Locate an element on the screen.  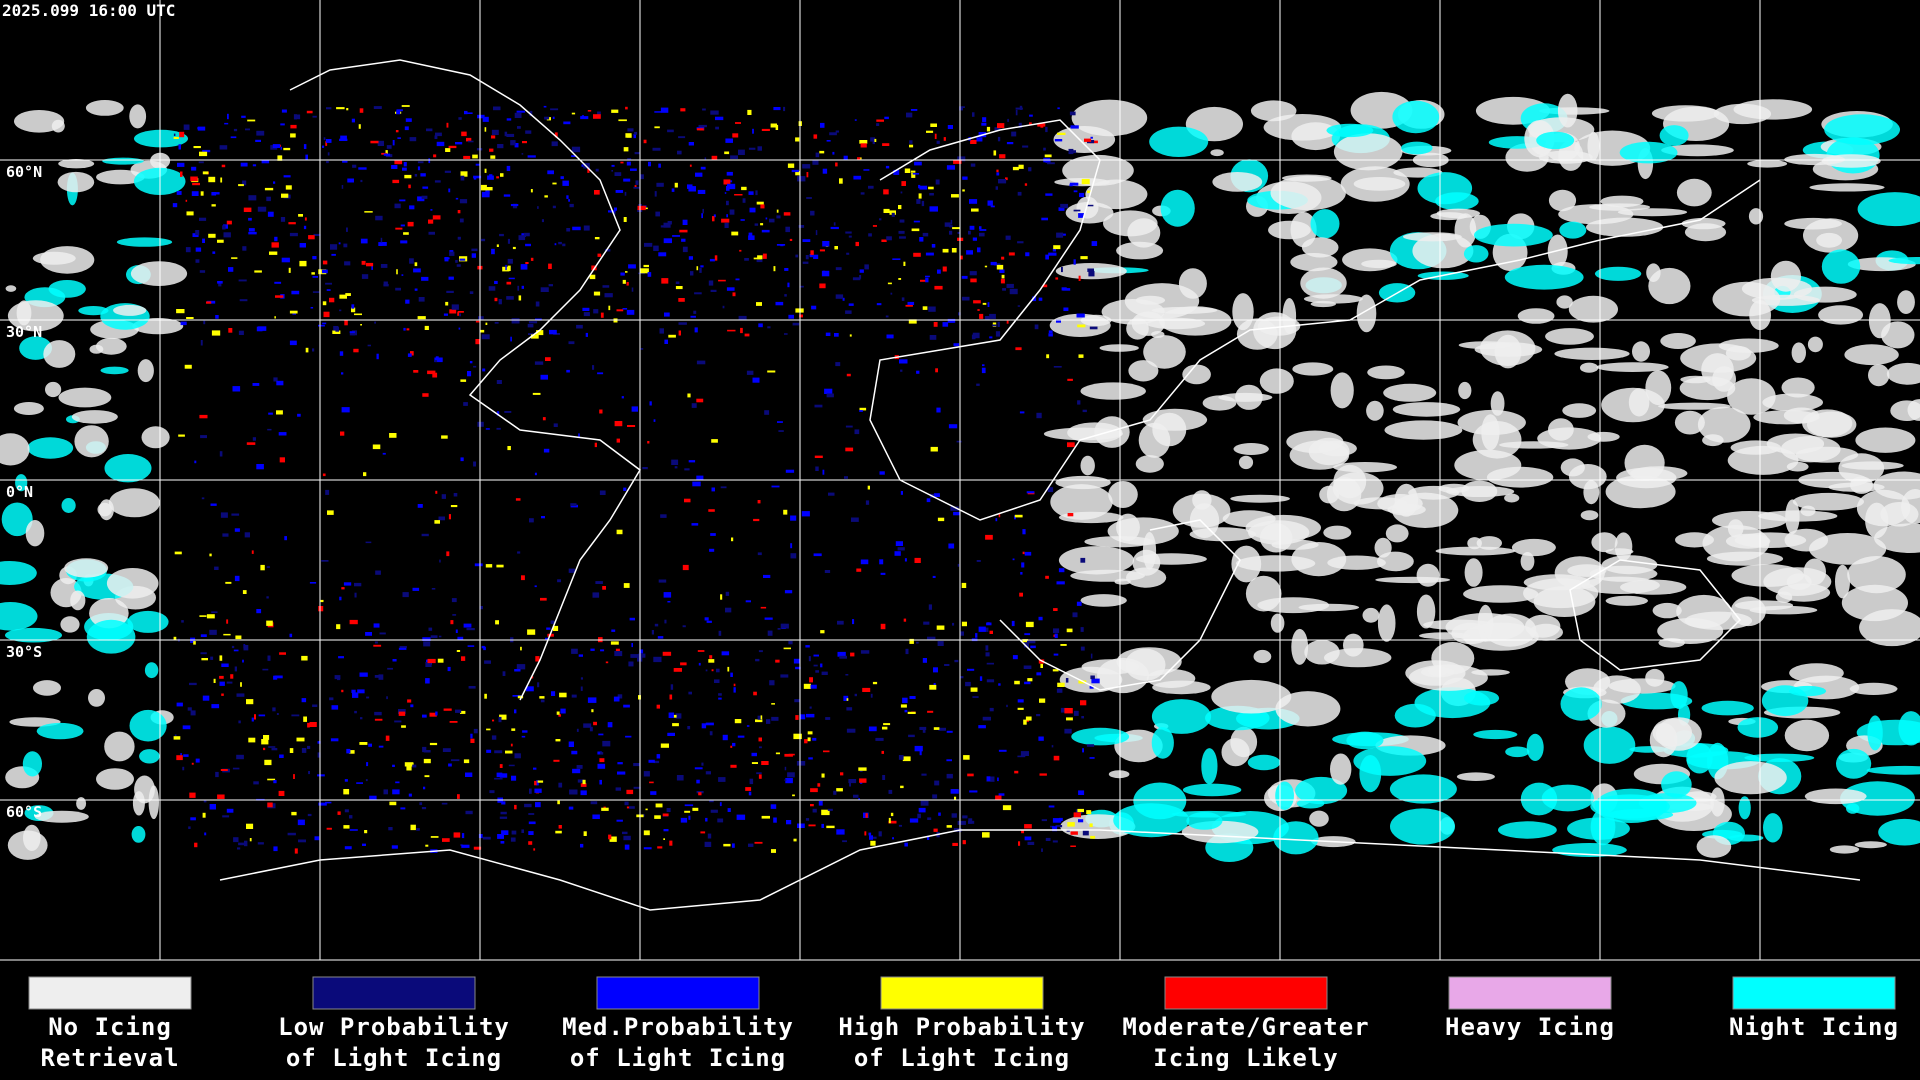
legend-label: High Probability is located at coordinates (961, 1027).